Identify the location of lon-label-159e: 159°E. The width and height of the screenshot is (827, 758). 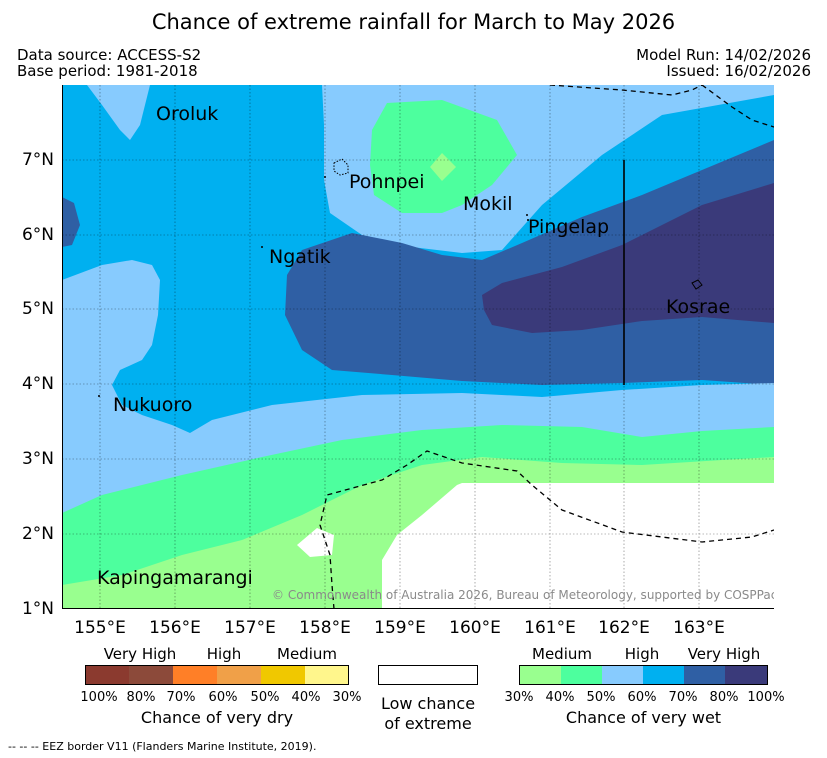
(400, 628).